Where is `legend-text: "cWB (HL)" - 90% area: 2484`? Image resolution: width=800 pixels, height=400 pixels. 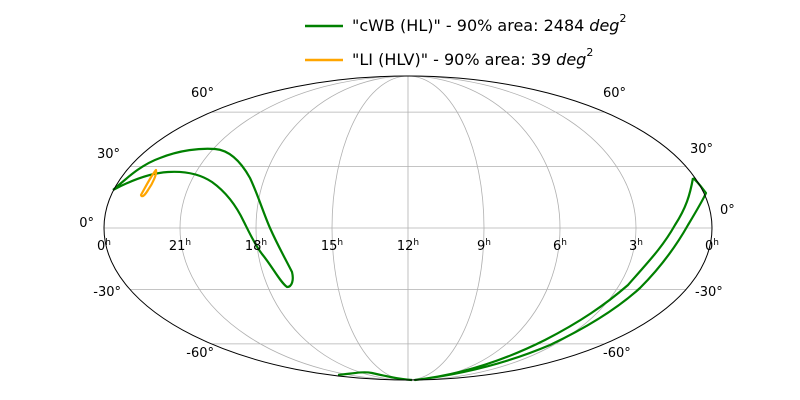 legend-text: "cWB (HL)" - 90% area: 2484 is located at coordinates (468, 25).